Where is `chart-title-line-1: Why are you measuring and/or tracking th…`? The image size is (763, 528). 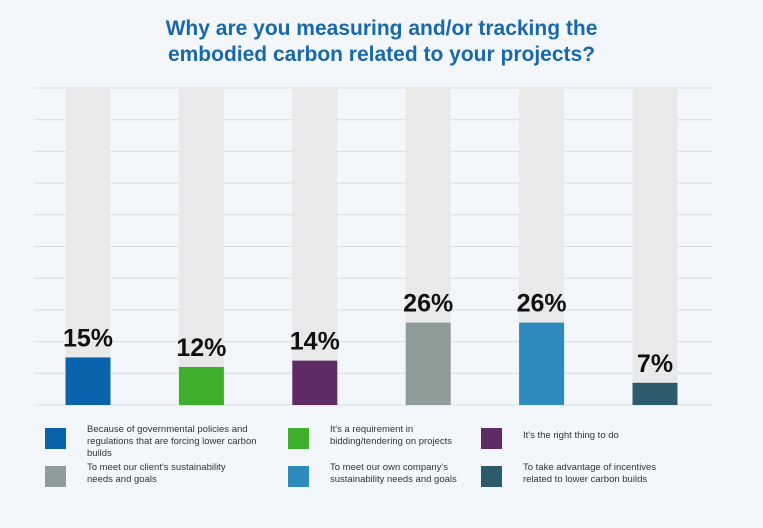 chart-title-line-1: Why are you measuring and/or tracking th… is located at coordinates (381, 28).